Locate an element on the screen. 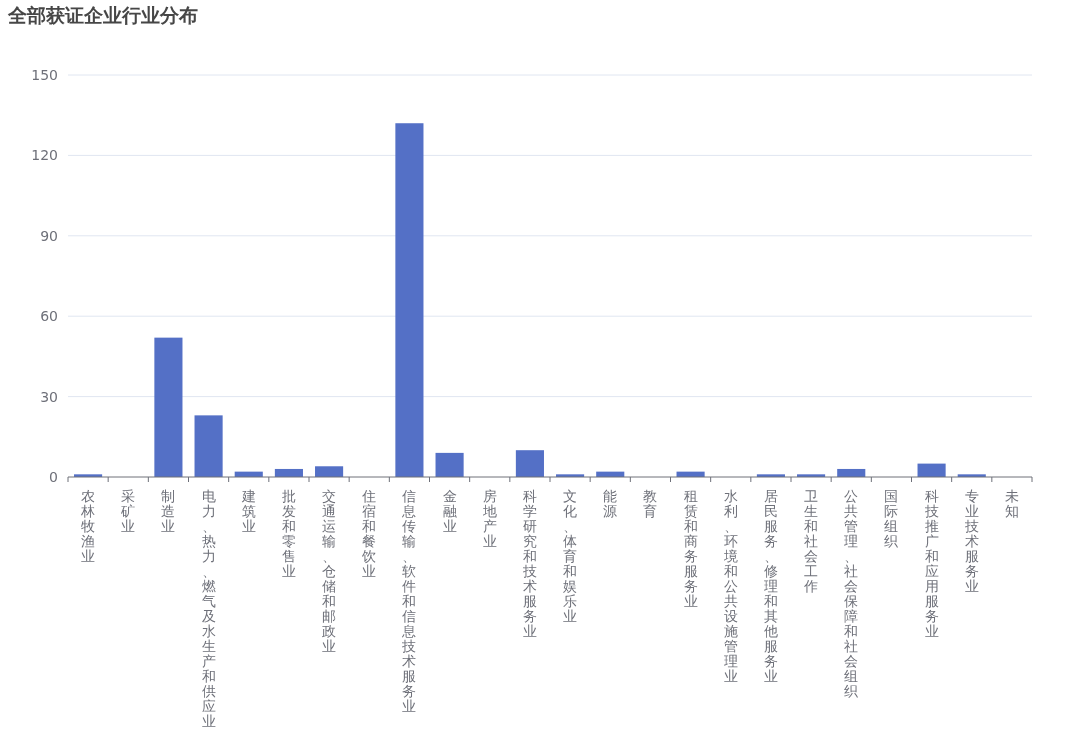 The height and width of the screenshot is (750, 1075). x-tick-label: 金融业 is located at coordinates (449, 511).